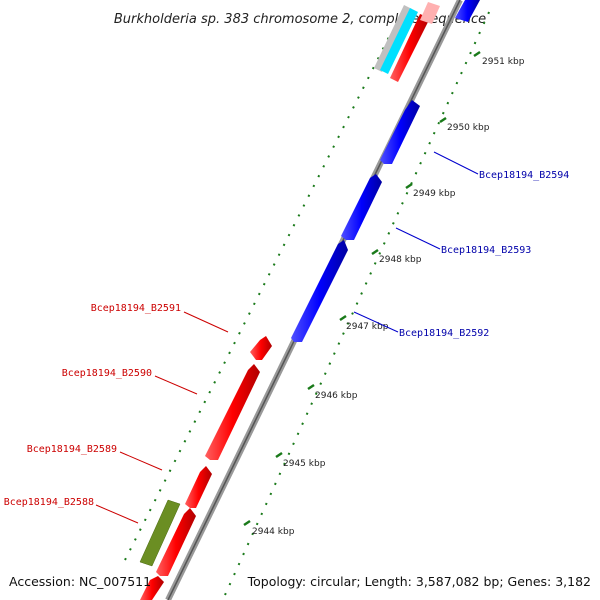  What do you see at coordinates (232, 412) in the screenshot?
I see `gene-arrow-b2590` at bounding box center [232, 412].